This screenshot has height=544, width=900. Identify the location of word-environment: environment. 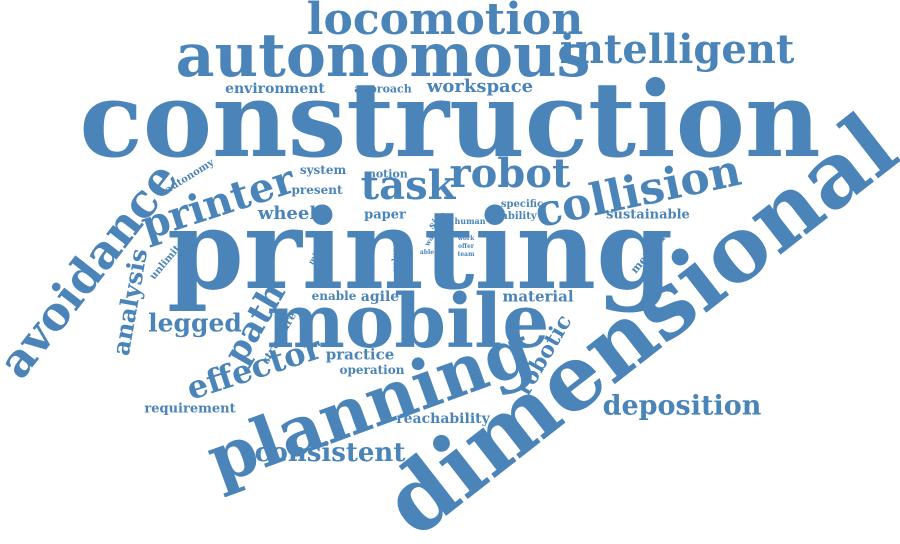
(275, 89).